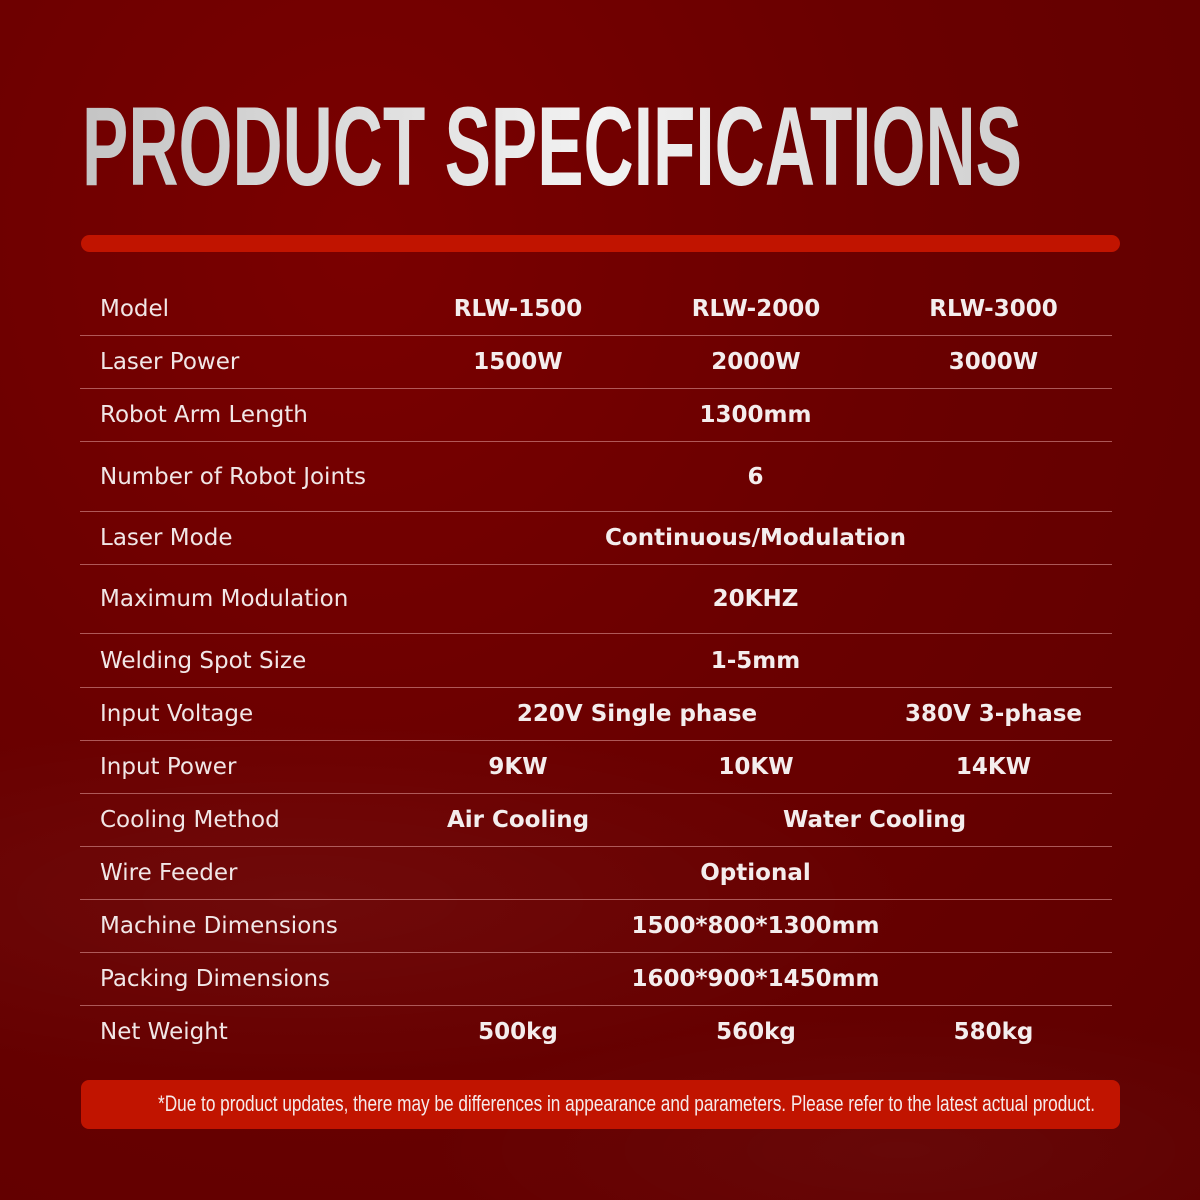 The height and width of the screenshot is (1200, 1200). I want to click on table-row: Input Power 9KW 10KW 14KW, so click(596, 767).